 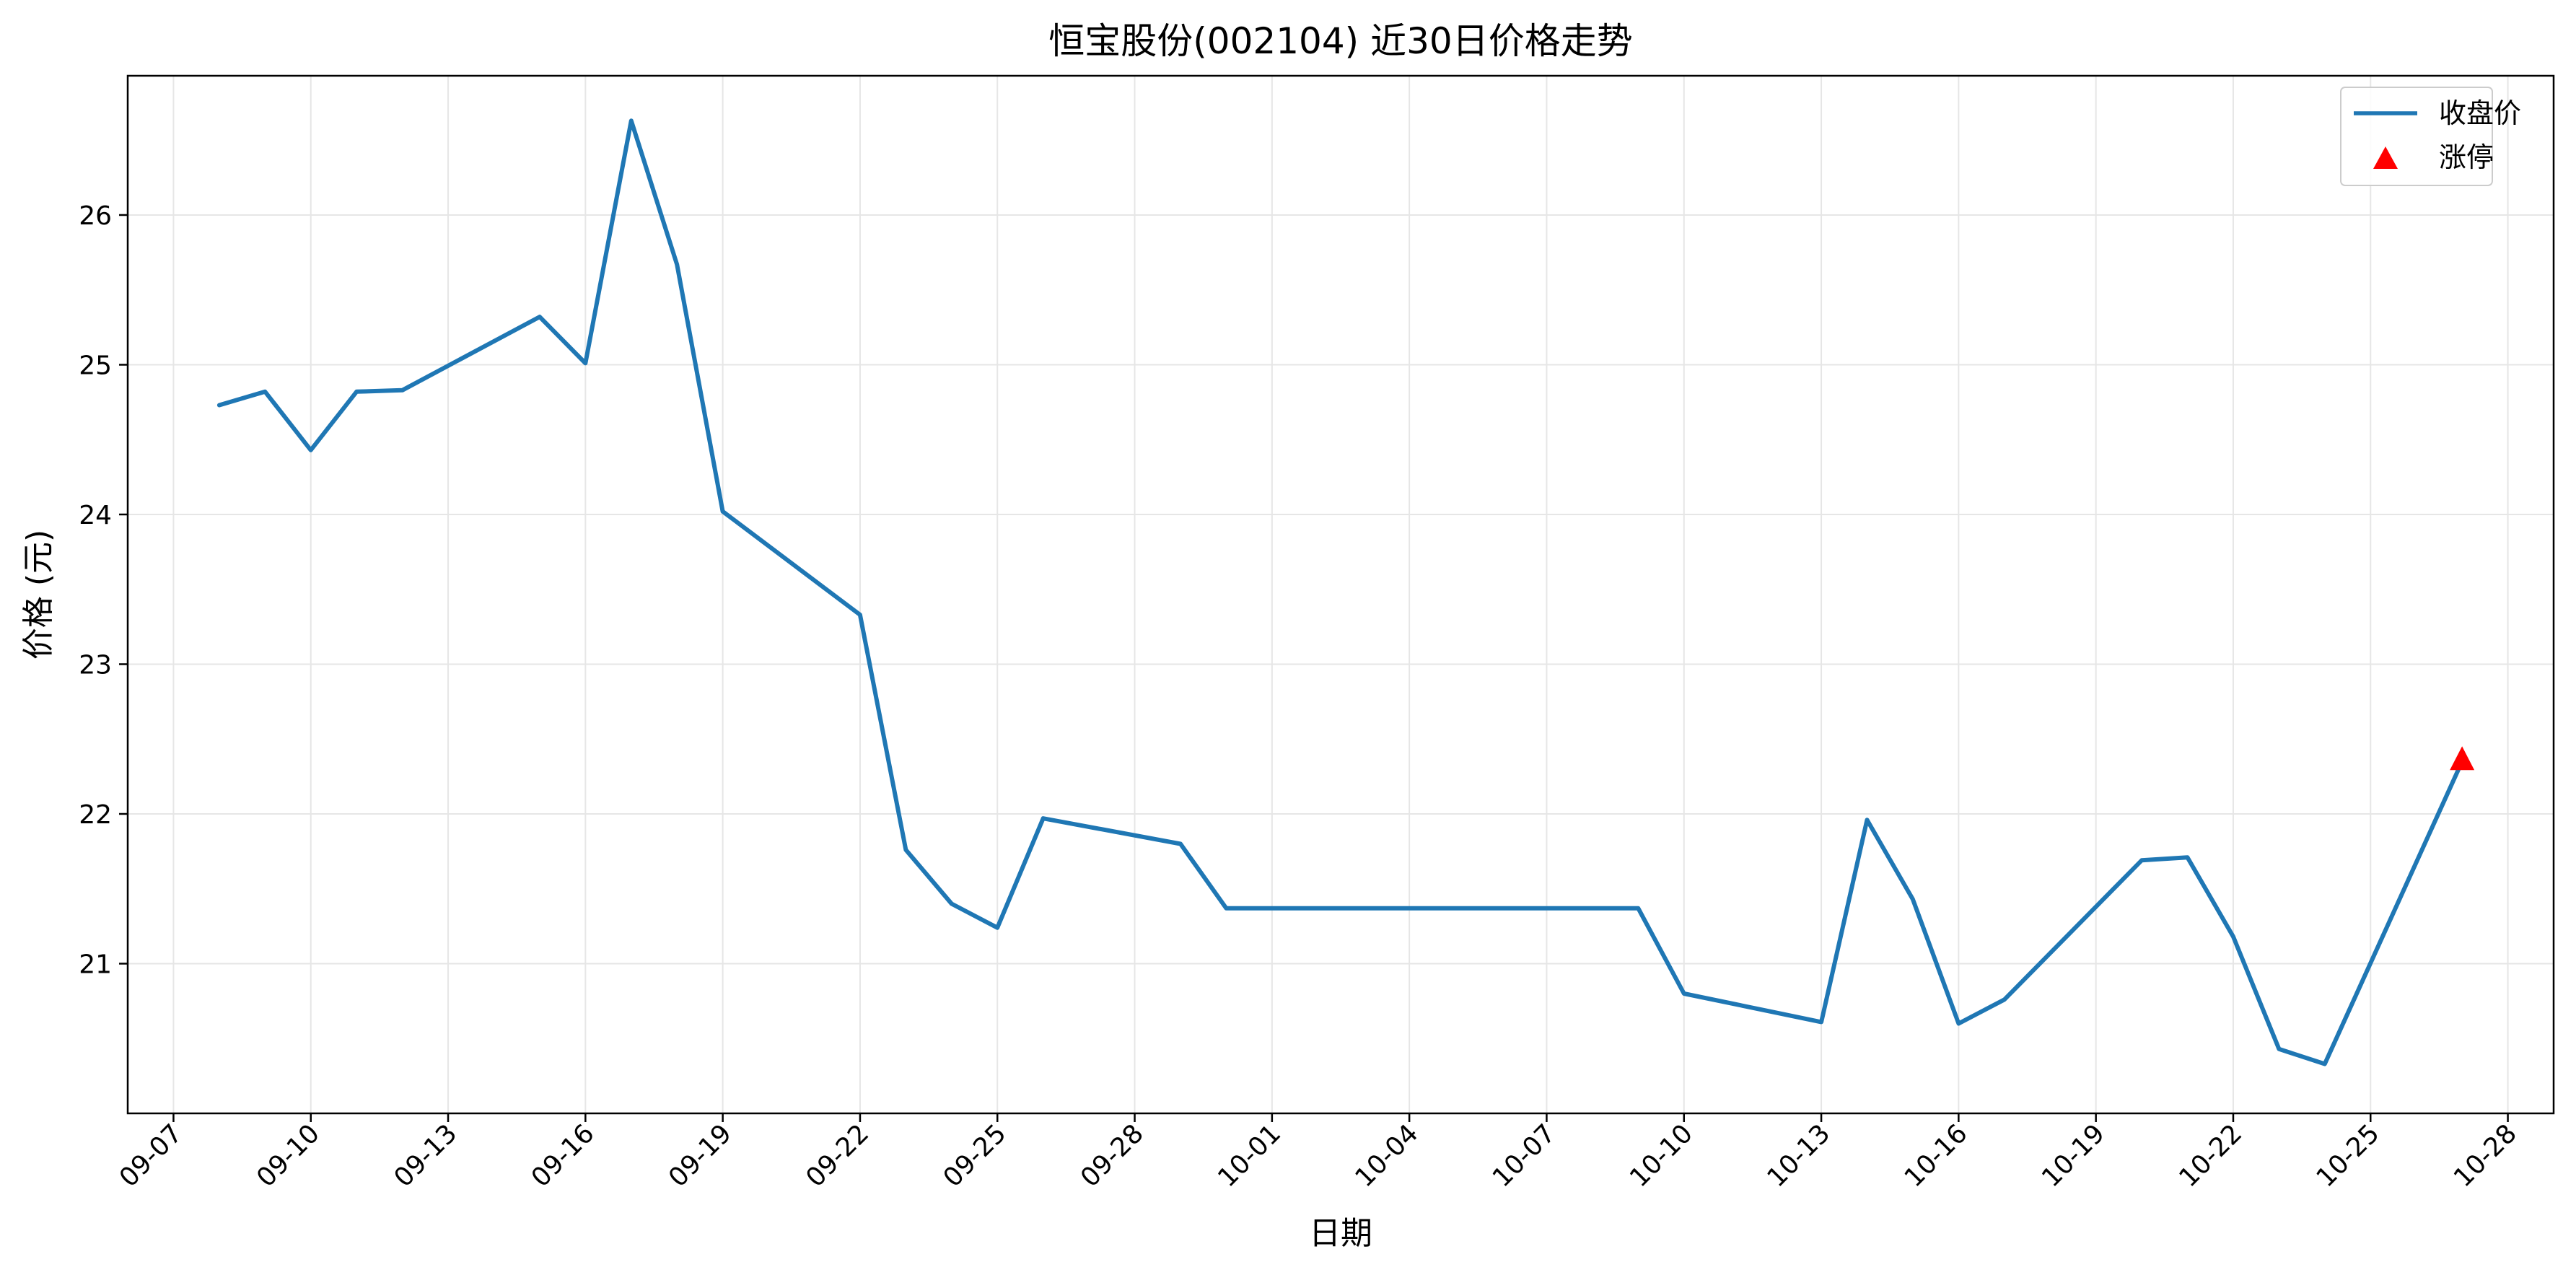 I want to click on legend-limit-up-swatch, so click(x=2385, y=157).